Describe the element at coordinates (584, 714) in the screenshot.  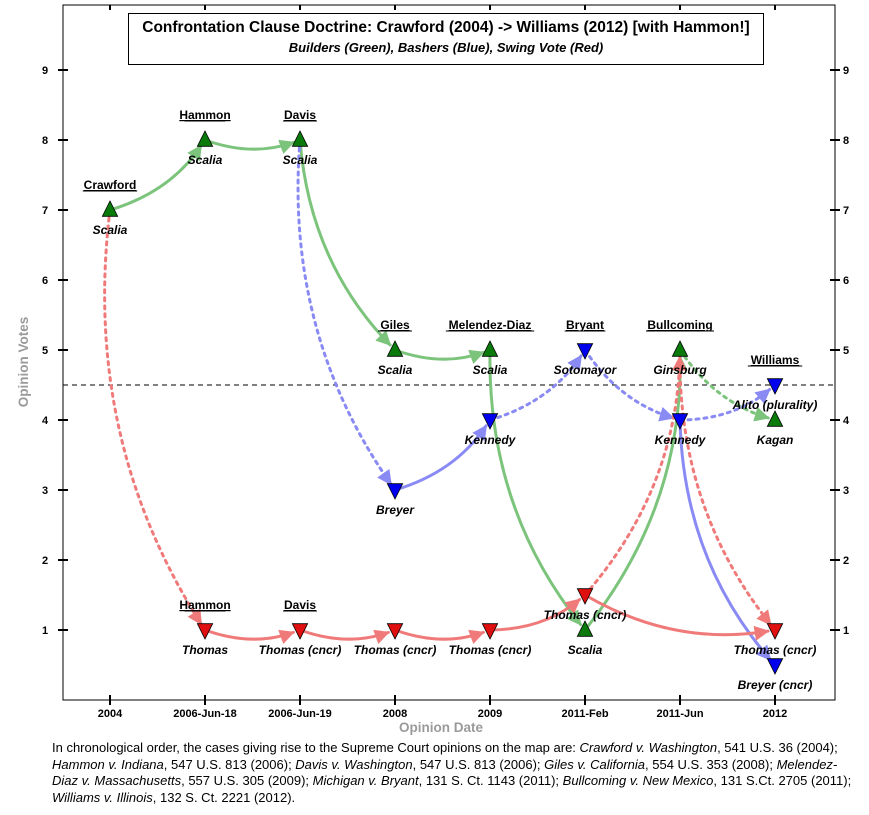
I see `x-tick-label: 2011-Feb` at that location.